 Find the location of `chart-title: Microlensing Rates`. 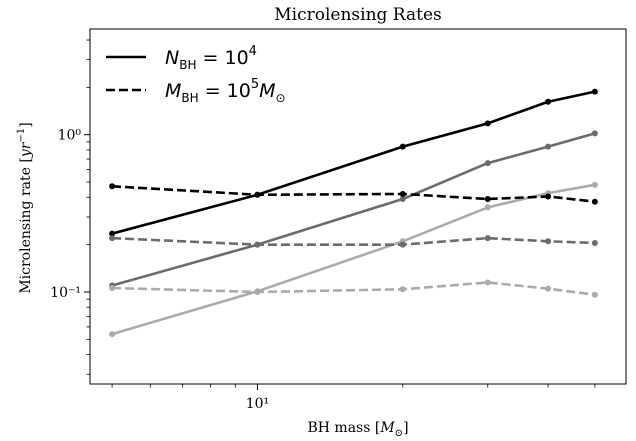

chart-title: Microlensing Rates is located at coordinates (358, 15).